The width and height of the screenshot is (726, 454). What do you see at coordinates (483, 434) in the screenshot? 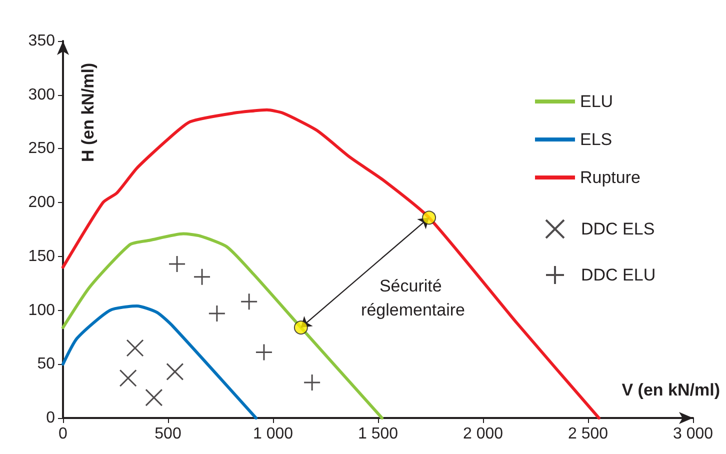
I see `x-tick-label: 2 000` at bounding box center [483, 434].